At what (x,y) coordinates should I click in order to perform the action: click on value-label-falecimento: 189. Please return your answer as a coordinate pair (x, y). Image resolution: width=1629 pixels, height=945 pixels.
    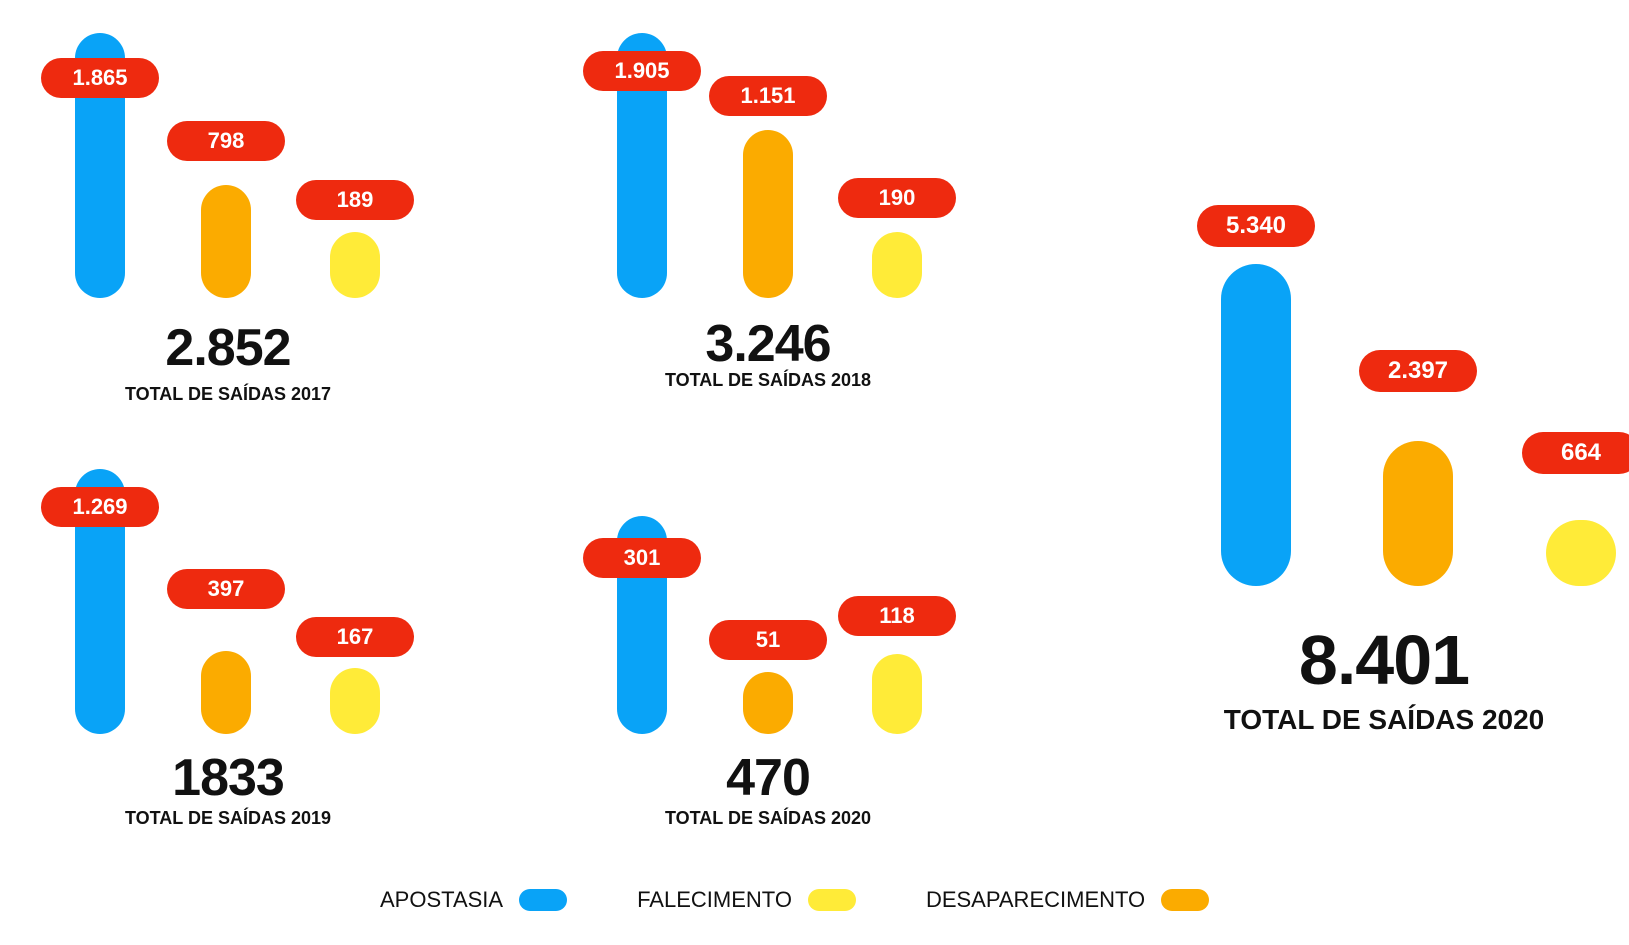
    Looking at the image, I should click on (355, 200).